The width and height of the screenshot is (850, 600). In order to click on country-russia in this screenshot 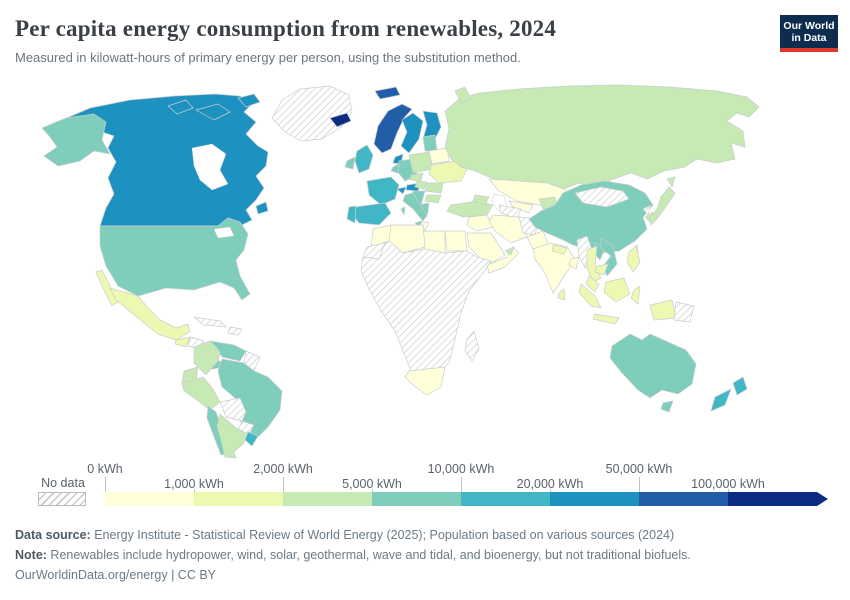, I will do `click(602, 138)`.